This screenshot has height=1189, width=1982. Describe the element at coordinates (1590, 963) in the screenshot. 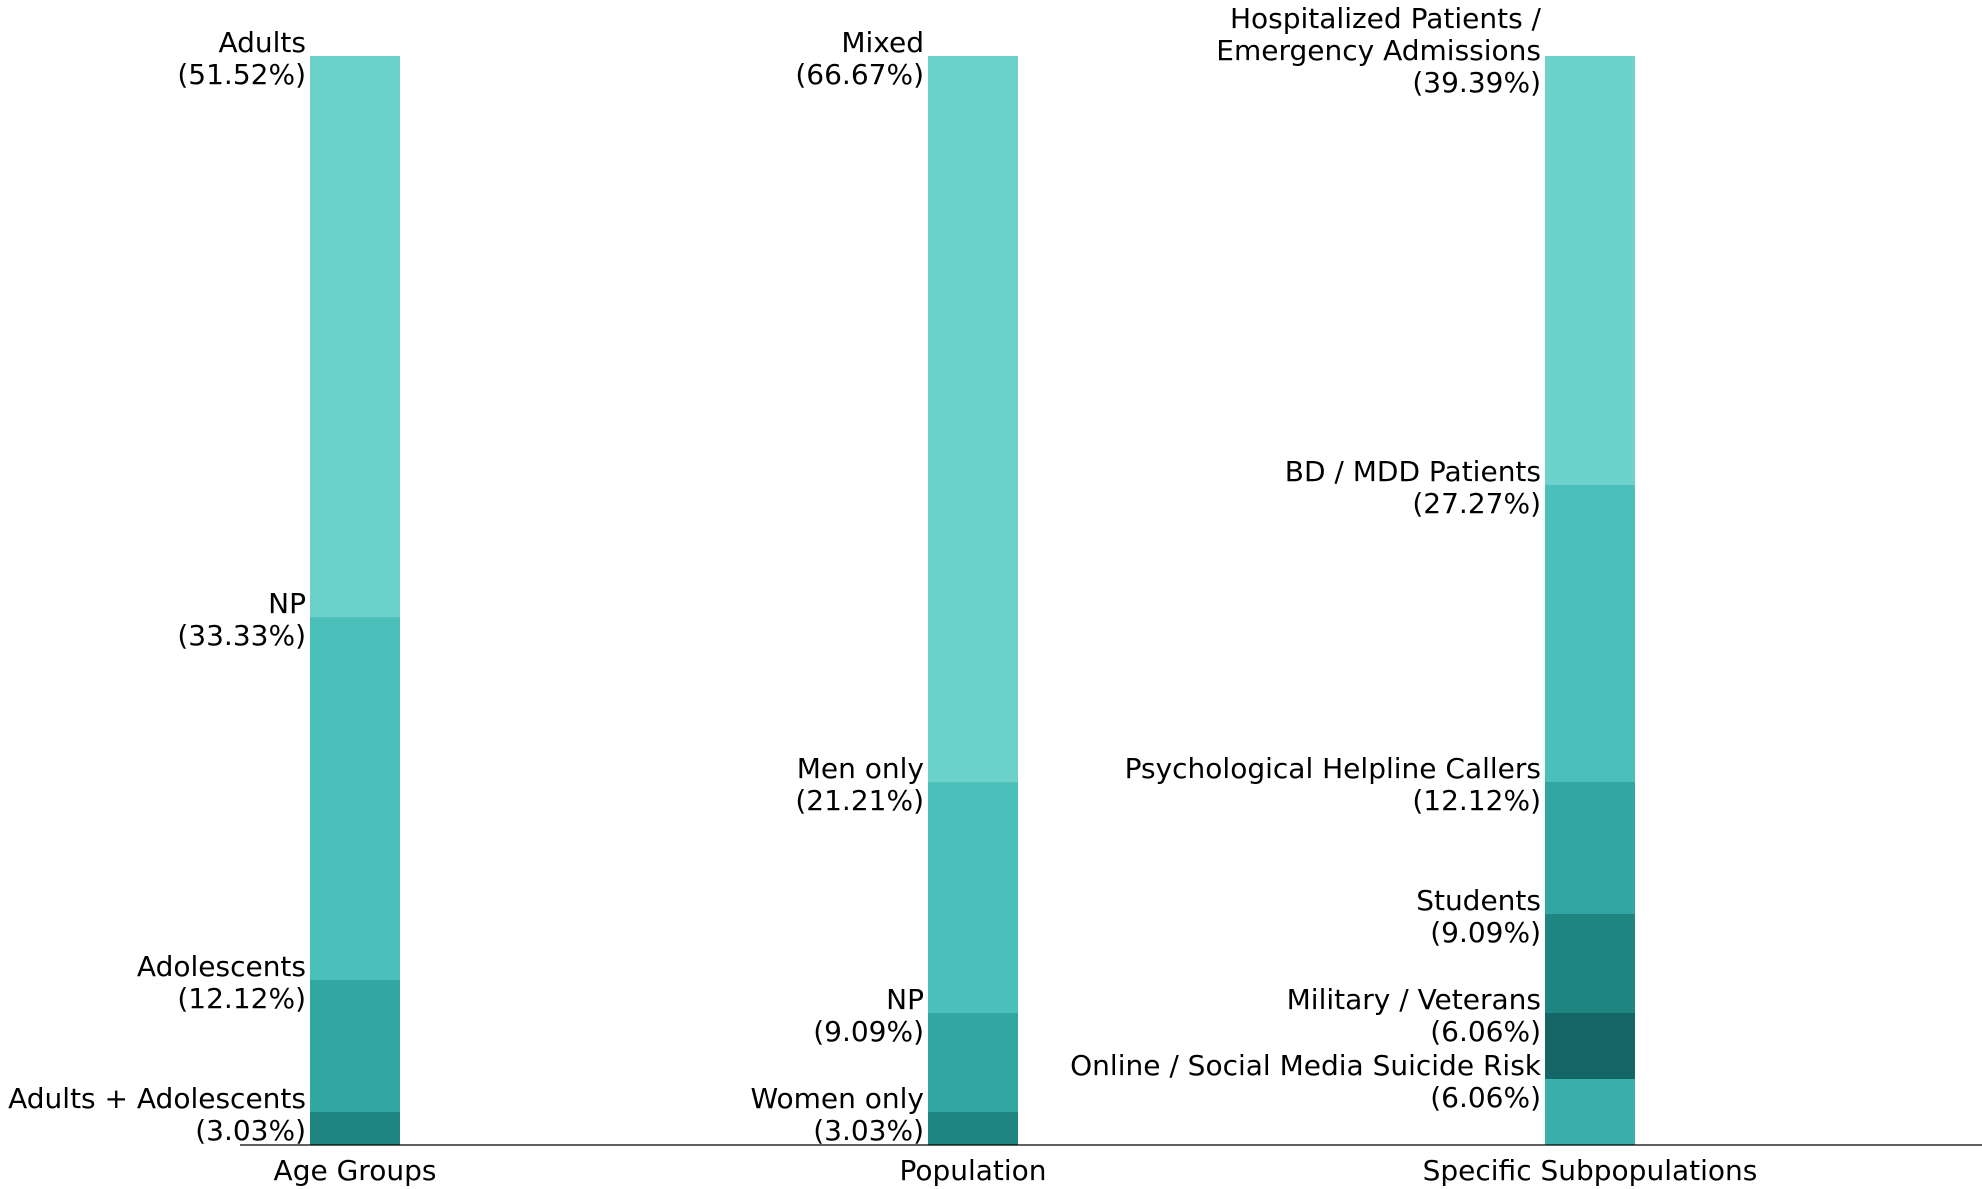

I see `bar-segment-specific-subpopulations-students` at that location.